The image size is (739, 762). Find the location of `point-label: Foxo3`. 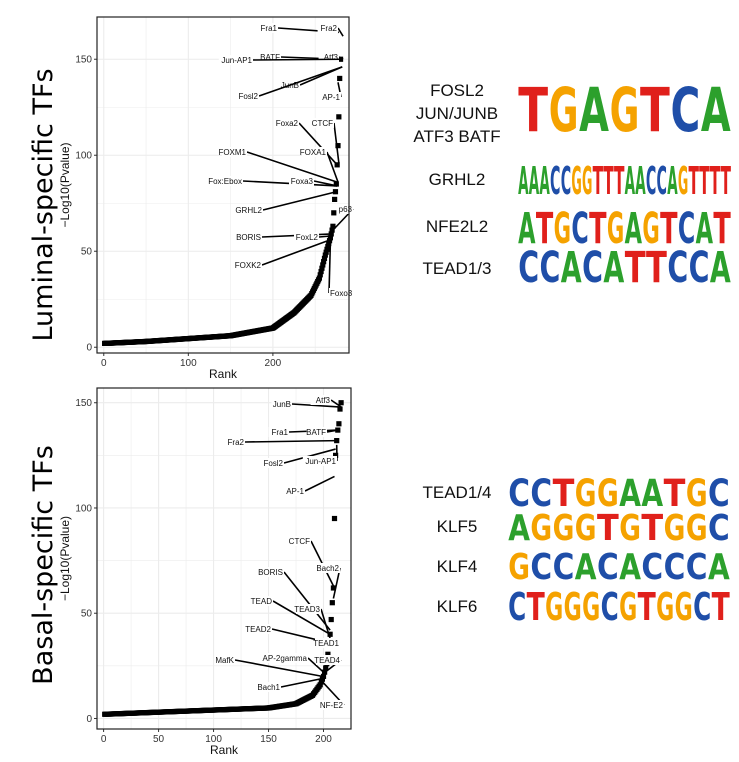

point-label: Foxo3 is located at coordinates (341, 293).